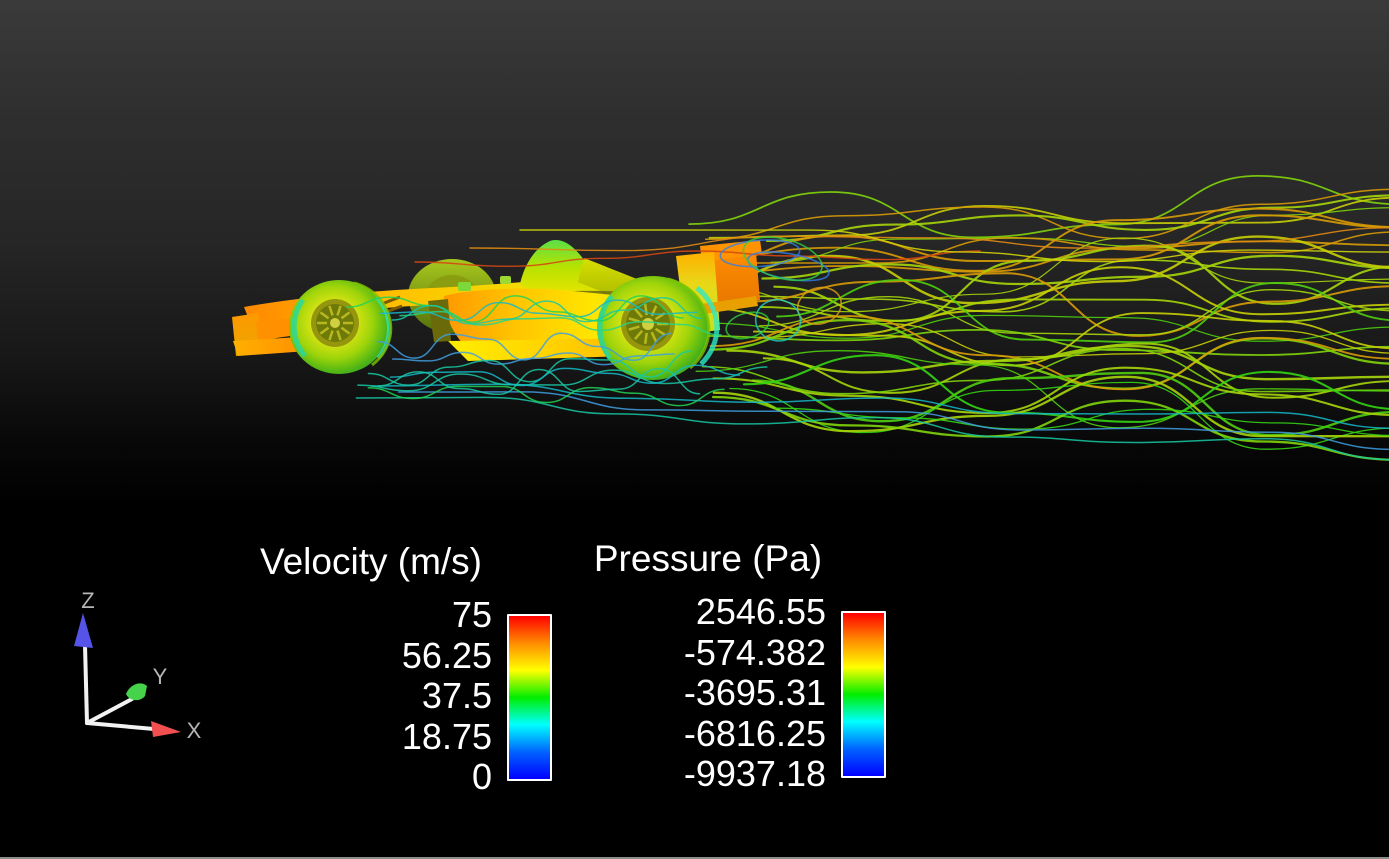 Image resolution: width=1389 pixels, height=859 pixels. Describe the element at coordinates (481, 776) in the screenshot. I see `legend-tick: 0` at that location.